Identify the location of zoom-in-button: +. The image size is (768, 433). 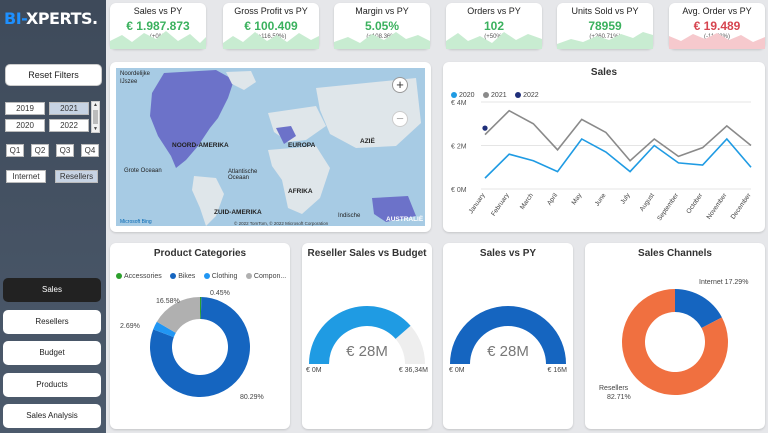
(400, 85).